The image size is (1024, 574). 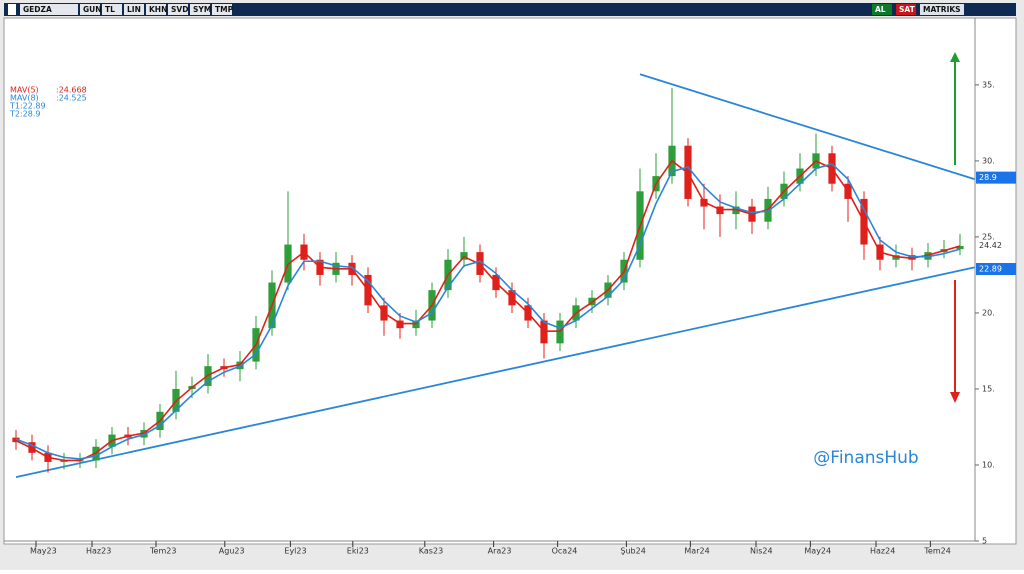 I want to click on toolbar-label: SAT, so click(x=907, y=9).